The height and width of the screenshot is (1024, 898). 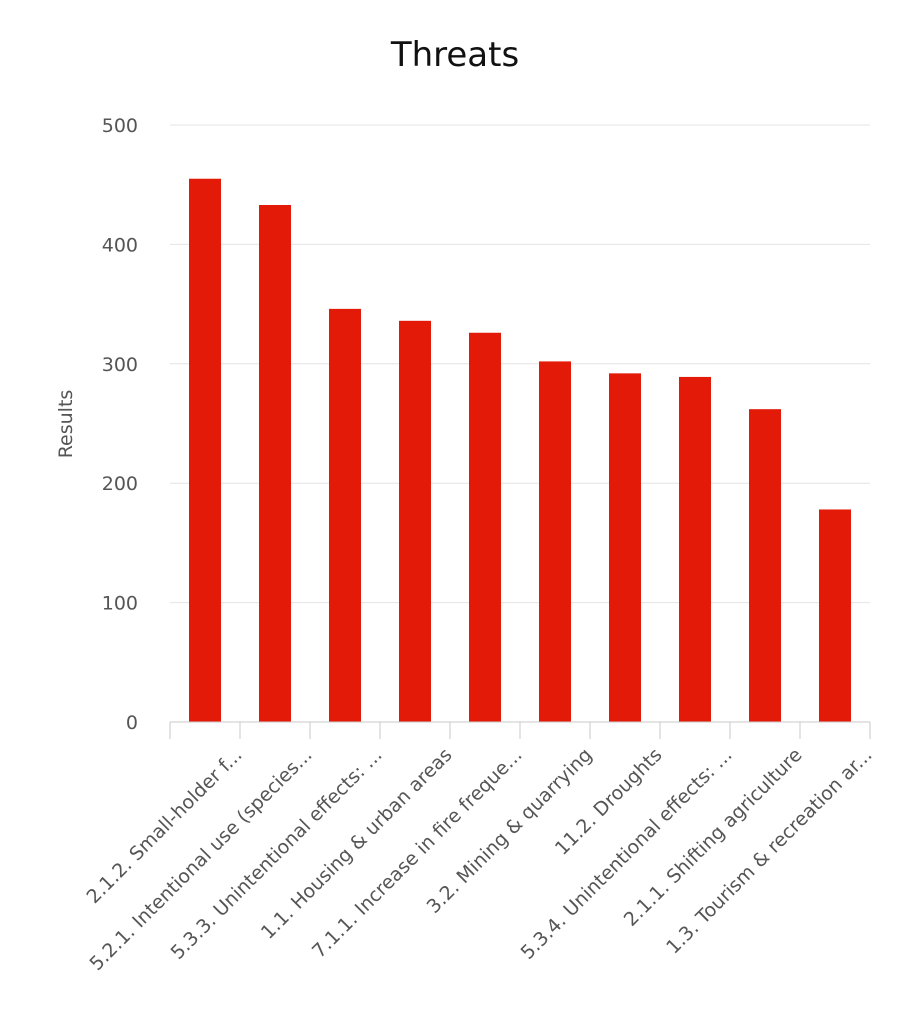 I want to click on y-axis-ticks: 0 100 200 300 400 500, so click(x=120, y=424).